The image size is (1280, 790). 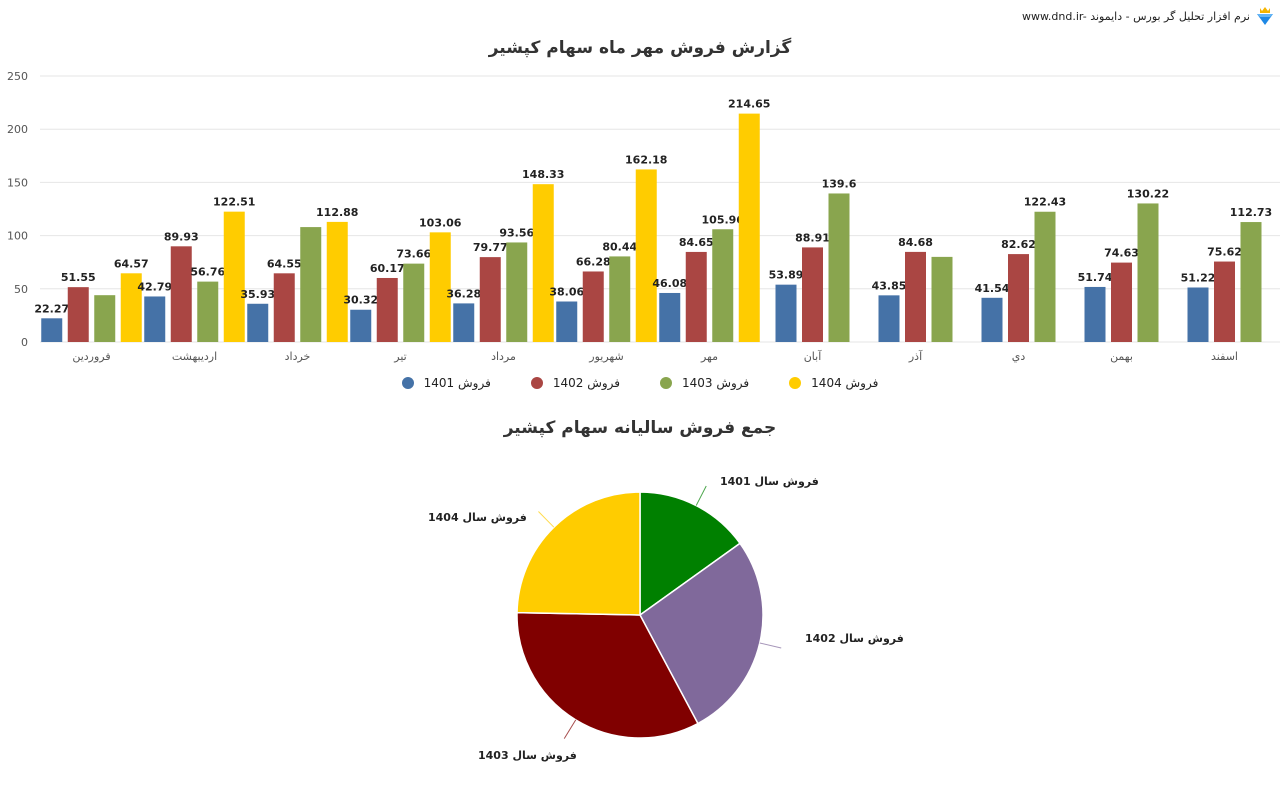 What do you see at coordinates (516, 232) in the screenshot?
I see `bar-value-label: 93.56` at bounding box center [516, 232].